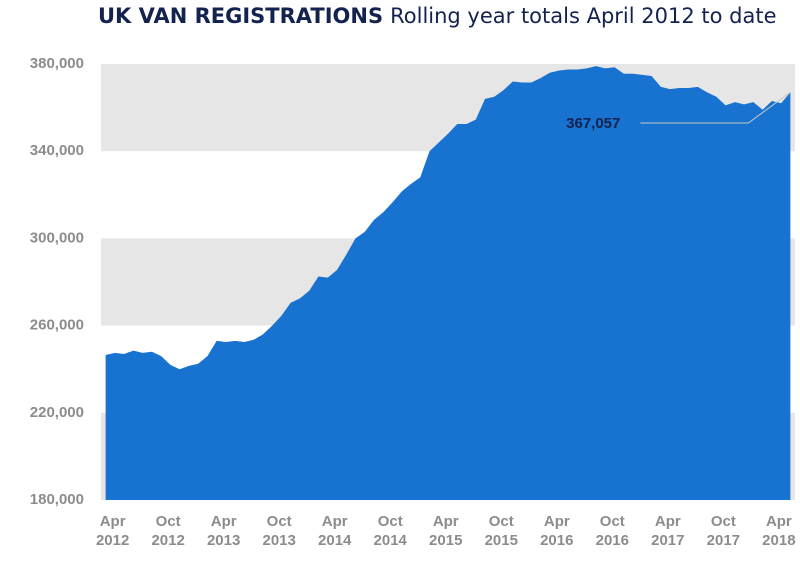 Image resolution: width=800 pixels, height=564 pixels. I want to click on y-tick-label: 180,000, so click(57, 499).